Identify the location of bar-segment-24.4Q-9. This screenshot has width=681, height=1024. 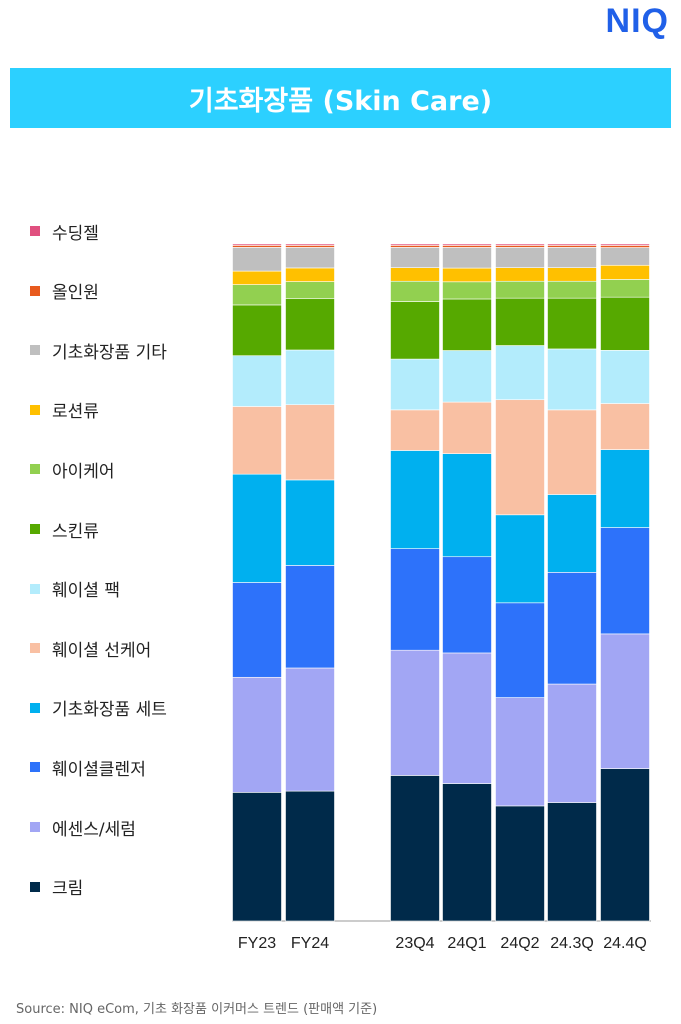
(625, 256).